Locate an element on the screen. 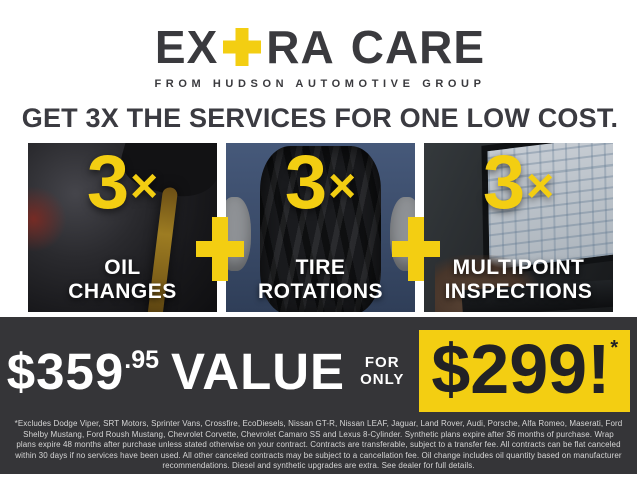 The height and width of the screenshot is (480, 640). panel-multipoint-inspections: 3 × MULTIPOINT INSPECTIONS is located at coordinates (518, 227).